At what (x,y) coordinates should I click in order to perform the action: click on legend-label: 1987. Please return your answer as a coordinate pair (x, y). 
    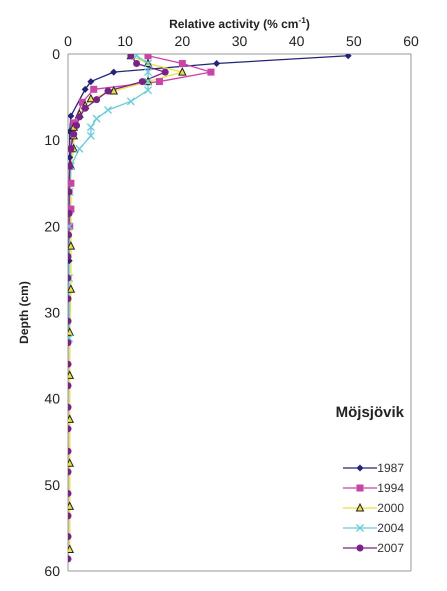
    Looking at the image, I should click on (390, 468).